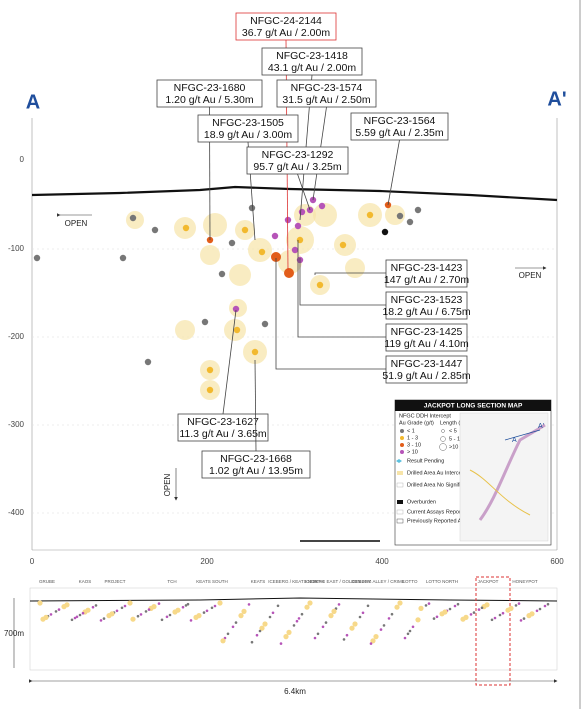 This screenshot has width=586, height=709. What do you see at coordinates (500, 492) in the screenshot?
I see `inset-road` at bounding box center [500, 492].